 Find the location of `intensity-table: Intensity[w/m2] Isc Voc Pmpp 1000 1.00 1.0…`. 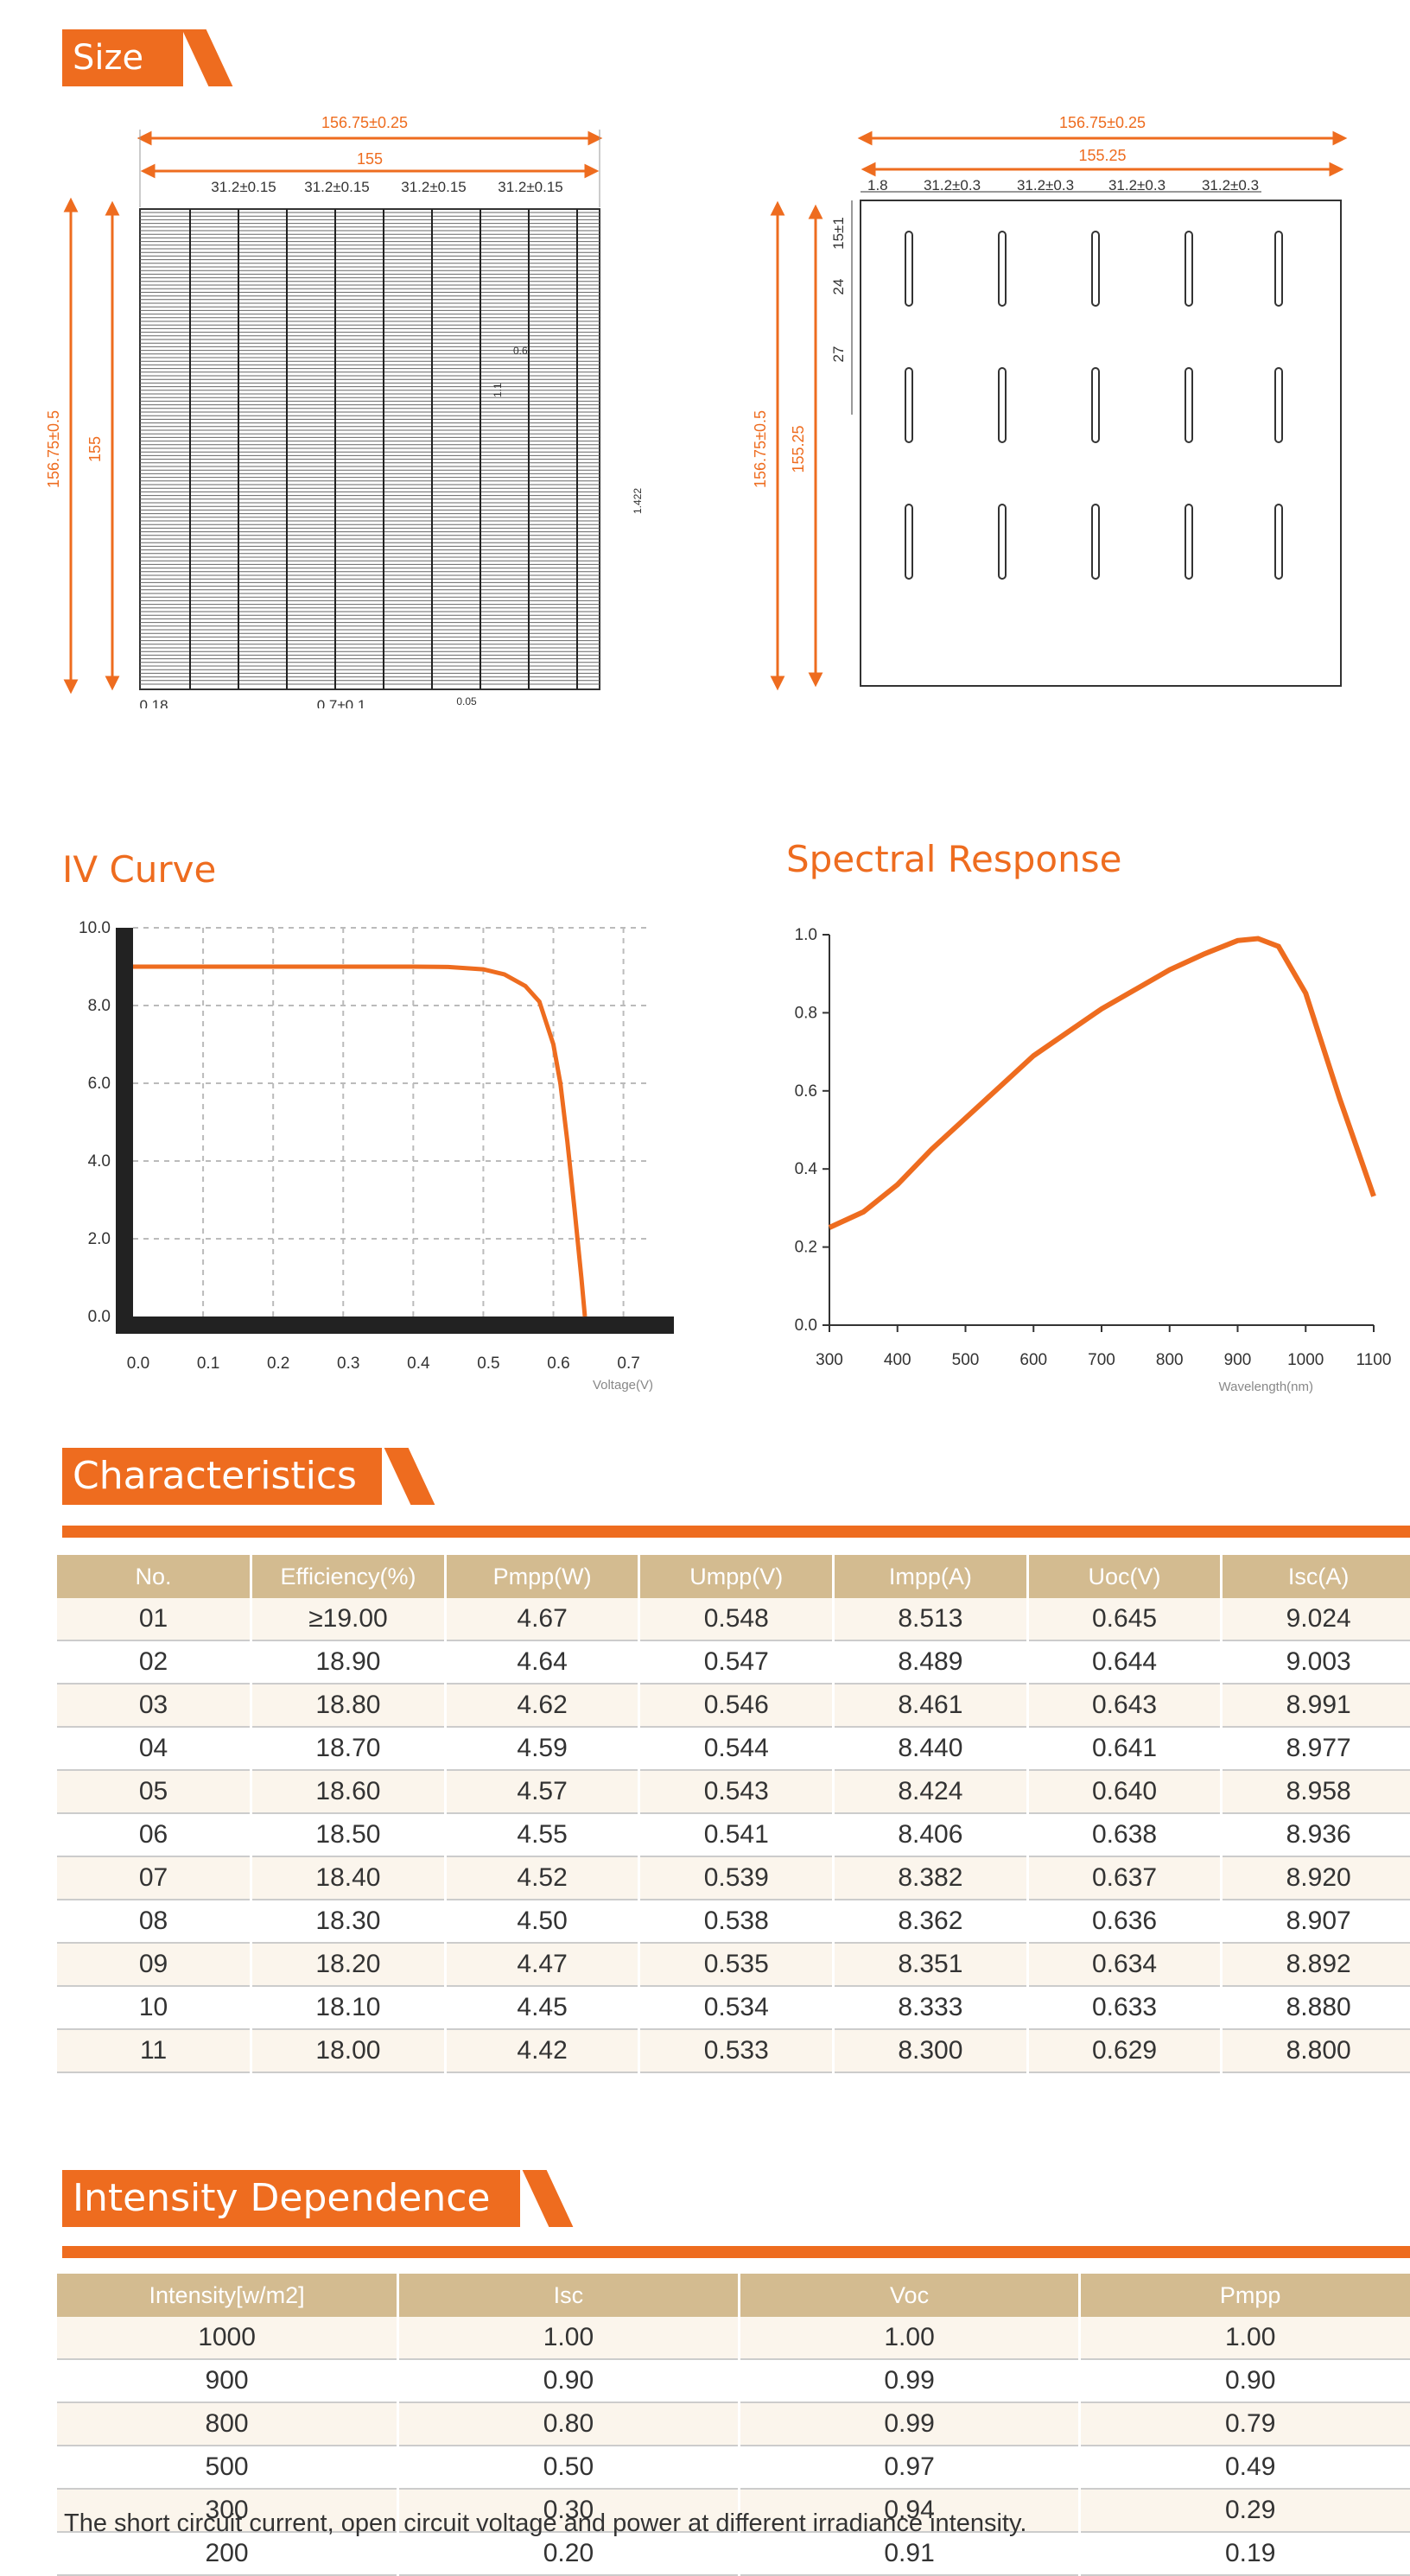

intensity-table: Intensity[w/m2] Isc Voc Pmpp 1000 1.00 1.0… is located at coordinates (733, 2425).